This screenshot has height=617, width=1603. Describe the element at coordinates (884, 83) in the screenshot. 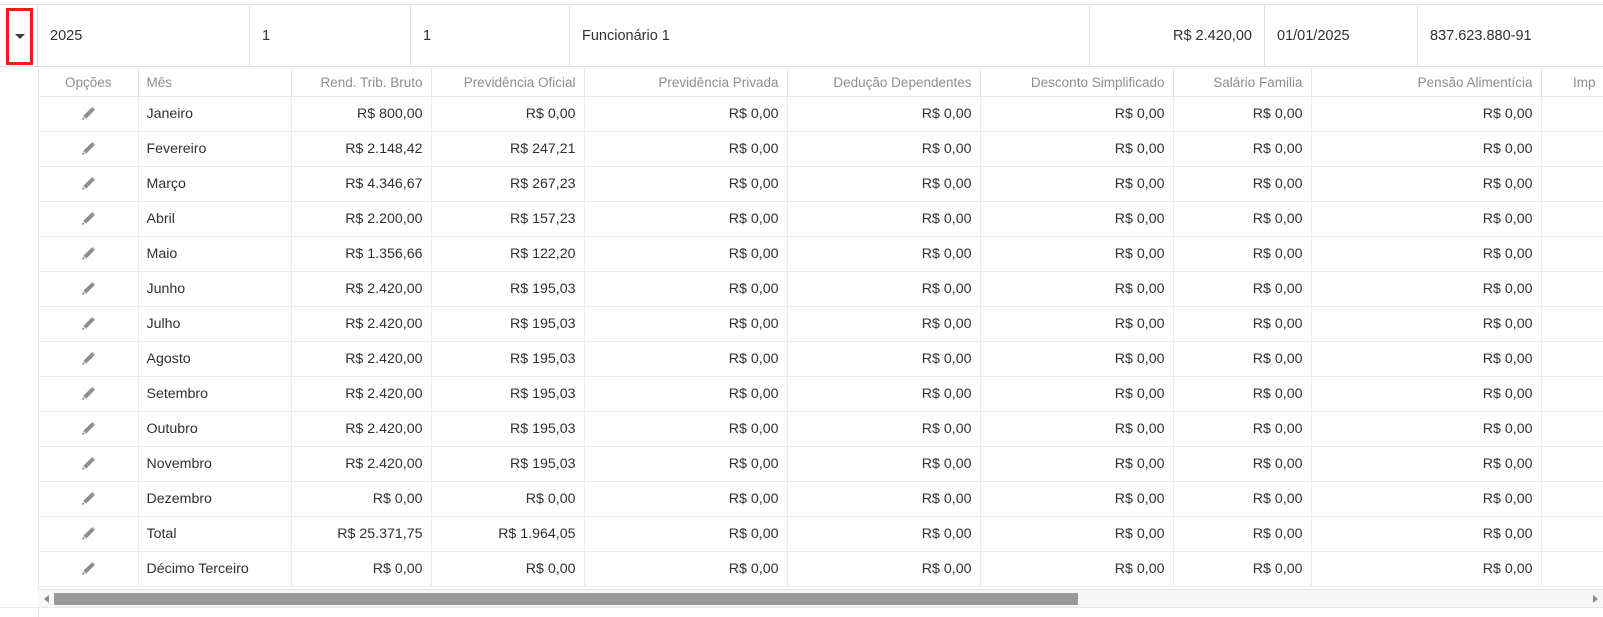

I see `column-header-deducao-dependentes: Dedução Dependentes` at that location.